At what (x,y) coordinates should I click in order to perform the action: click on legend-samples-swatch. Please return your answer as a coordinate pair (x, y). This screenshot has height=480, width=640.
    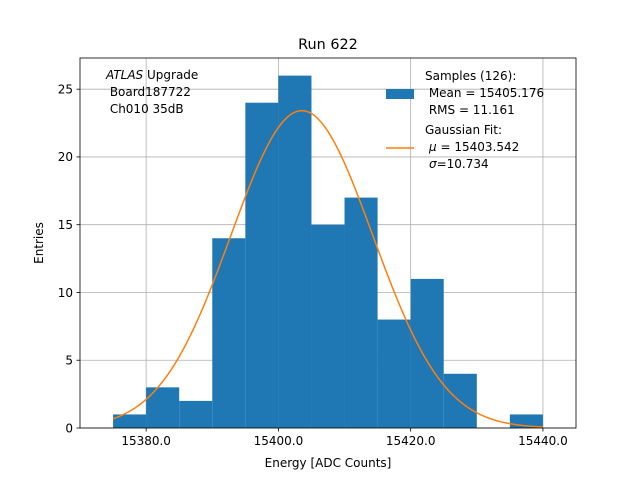
    Looking at the image, I should click on (400, 94).